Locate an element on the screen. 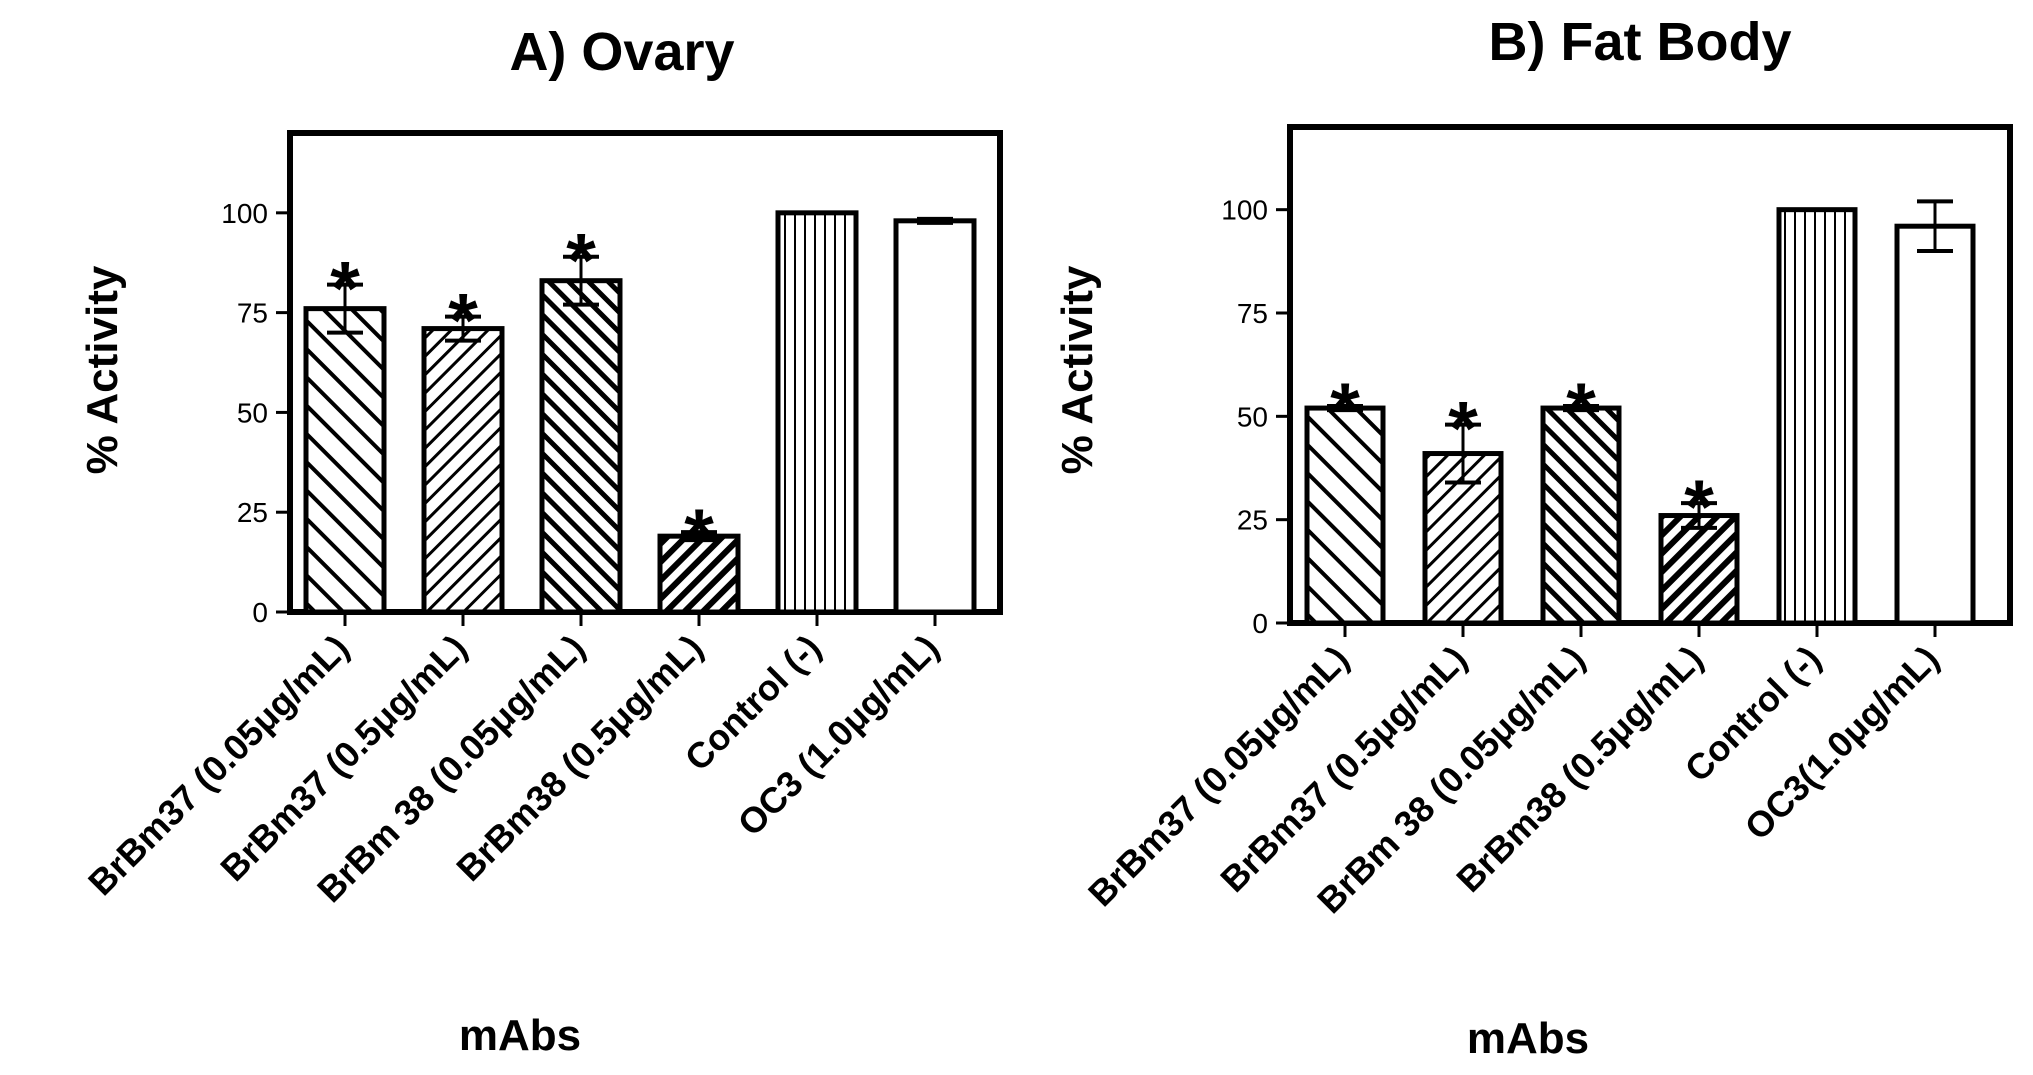 This screenshot has height=1075, width=2033. x-category-label: OC3 (1.0μg/mL) is located at coordinates (838, 735).